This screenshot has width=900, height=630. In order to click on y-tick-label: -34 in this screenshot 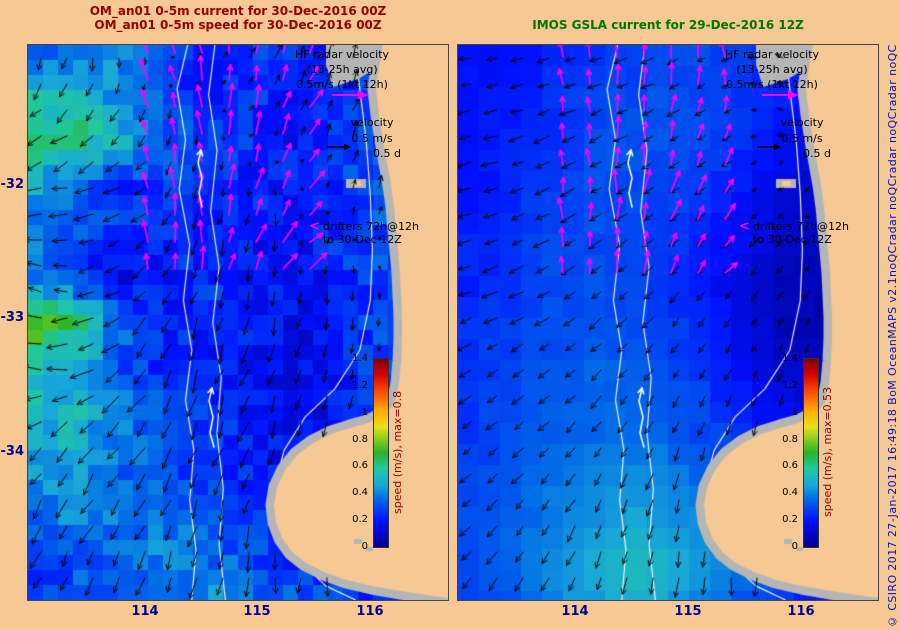, I will do `click(12, 451)`.